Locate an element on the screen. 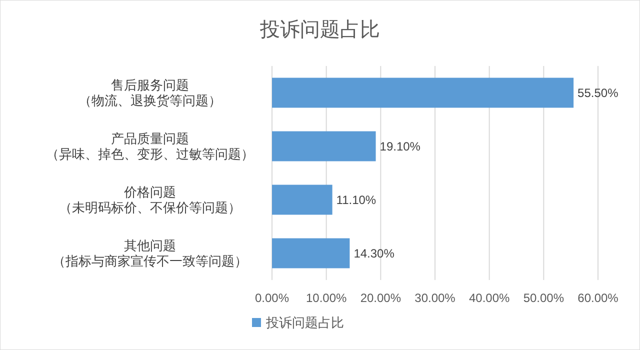  data-label: 55.50% is located at coordinates (598, 93).